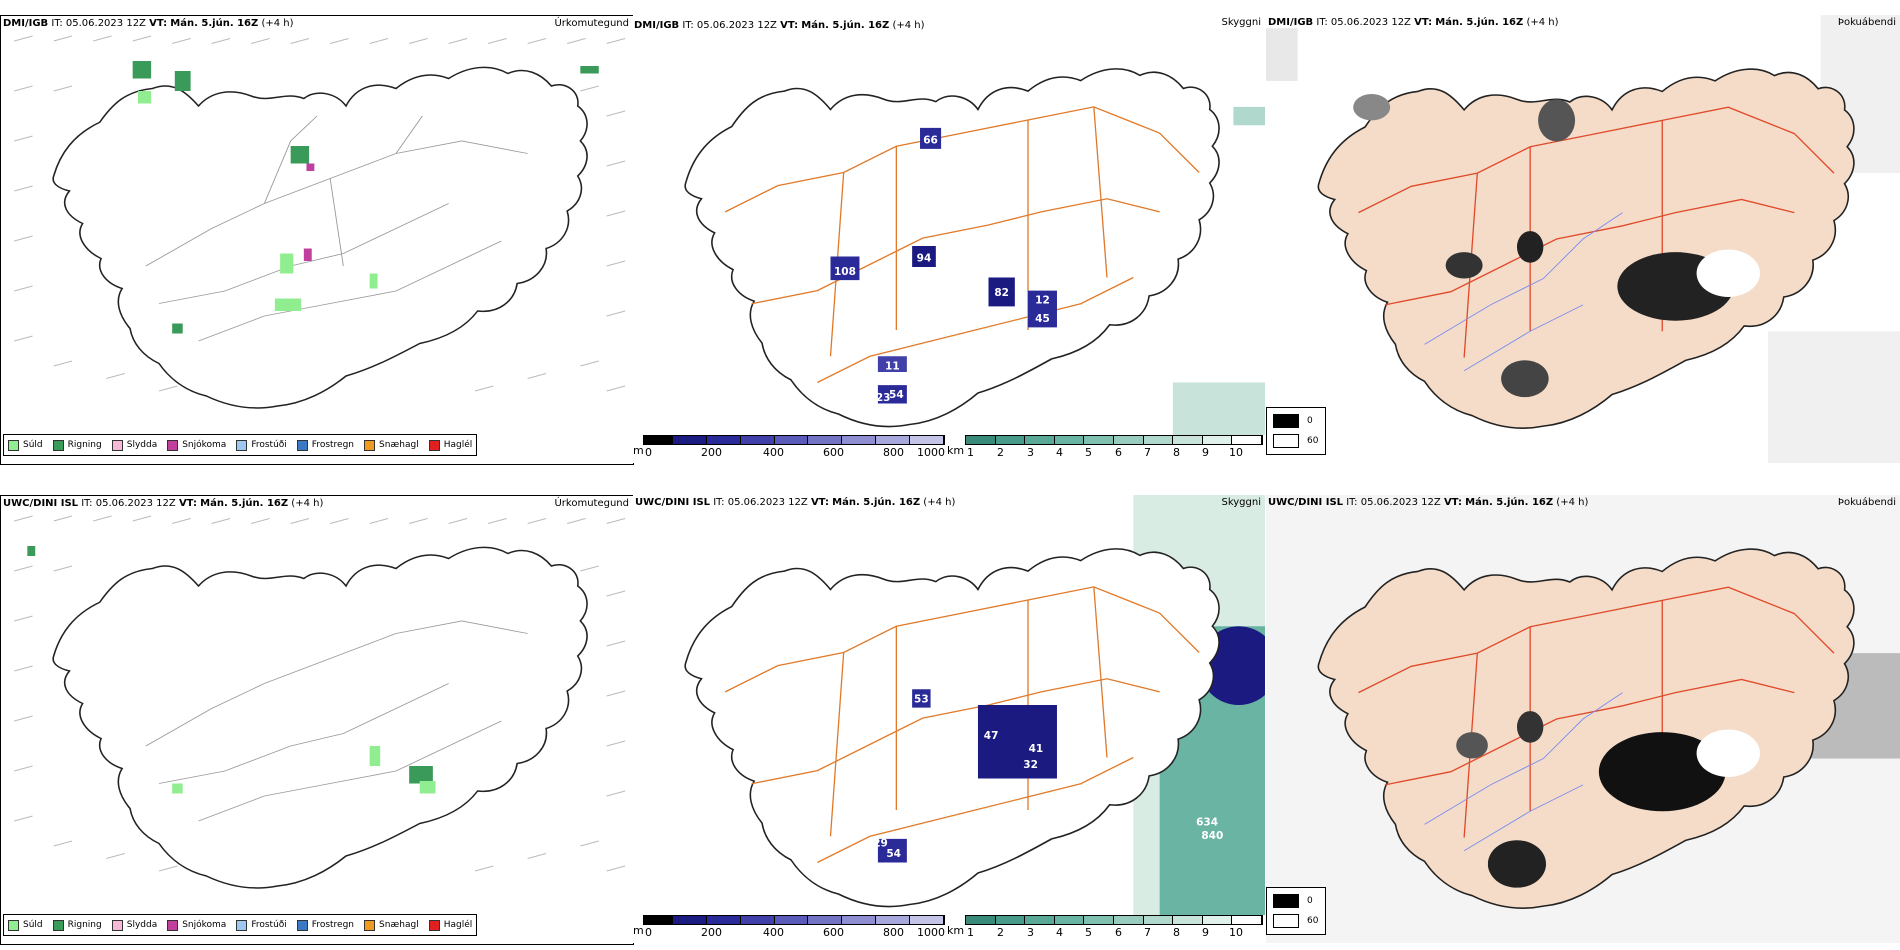 Image resolution: width=1900 pixels, height=950 pixels. I want to click on cloudbase-tick: 800, so click(893, 452).